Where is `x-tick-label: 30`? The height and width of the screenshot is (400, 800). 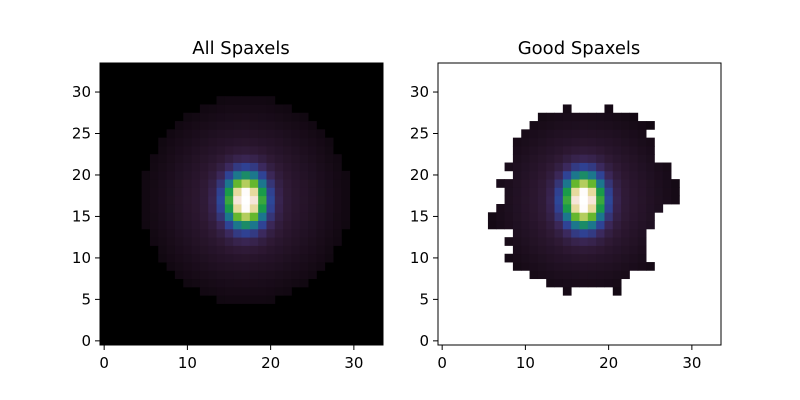 x-tick-label: 30 is located at coordinates (353, 363).